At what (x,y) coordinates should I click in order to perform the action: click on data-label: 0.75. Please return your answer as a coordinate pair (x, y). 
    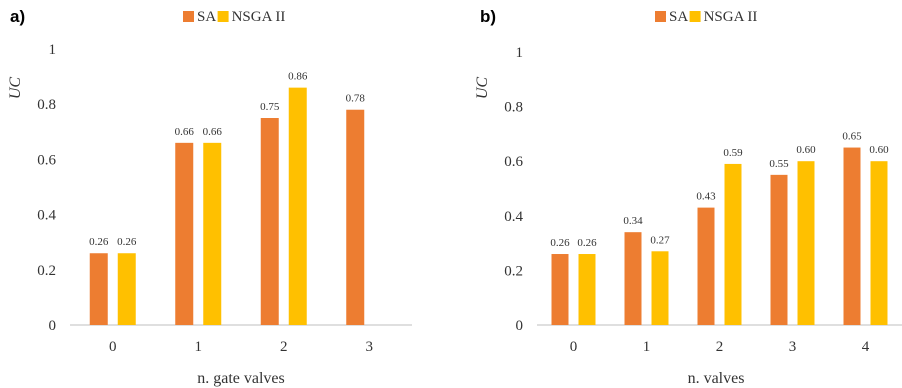
    Looking at the image, I should click on (270, 107).